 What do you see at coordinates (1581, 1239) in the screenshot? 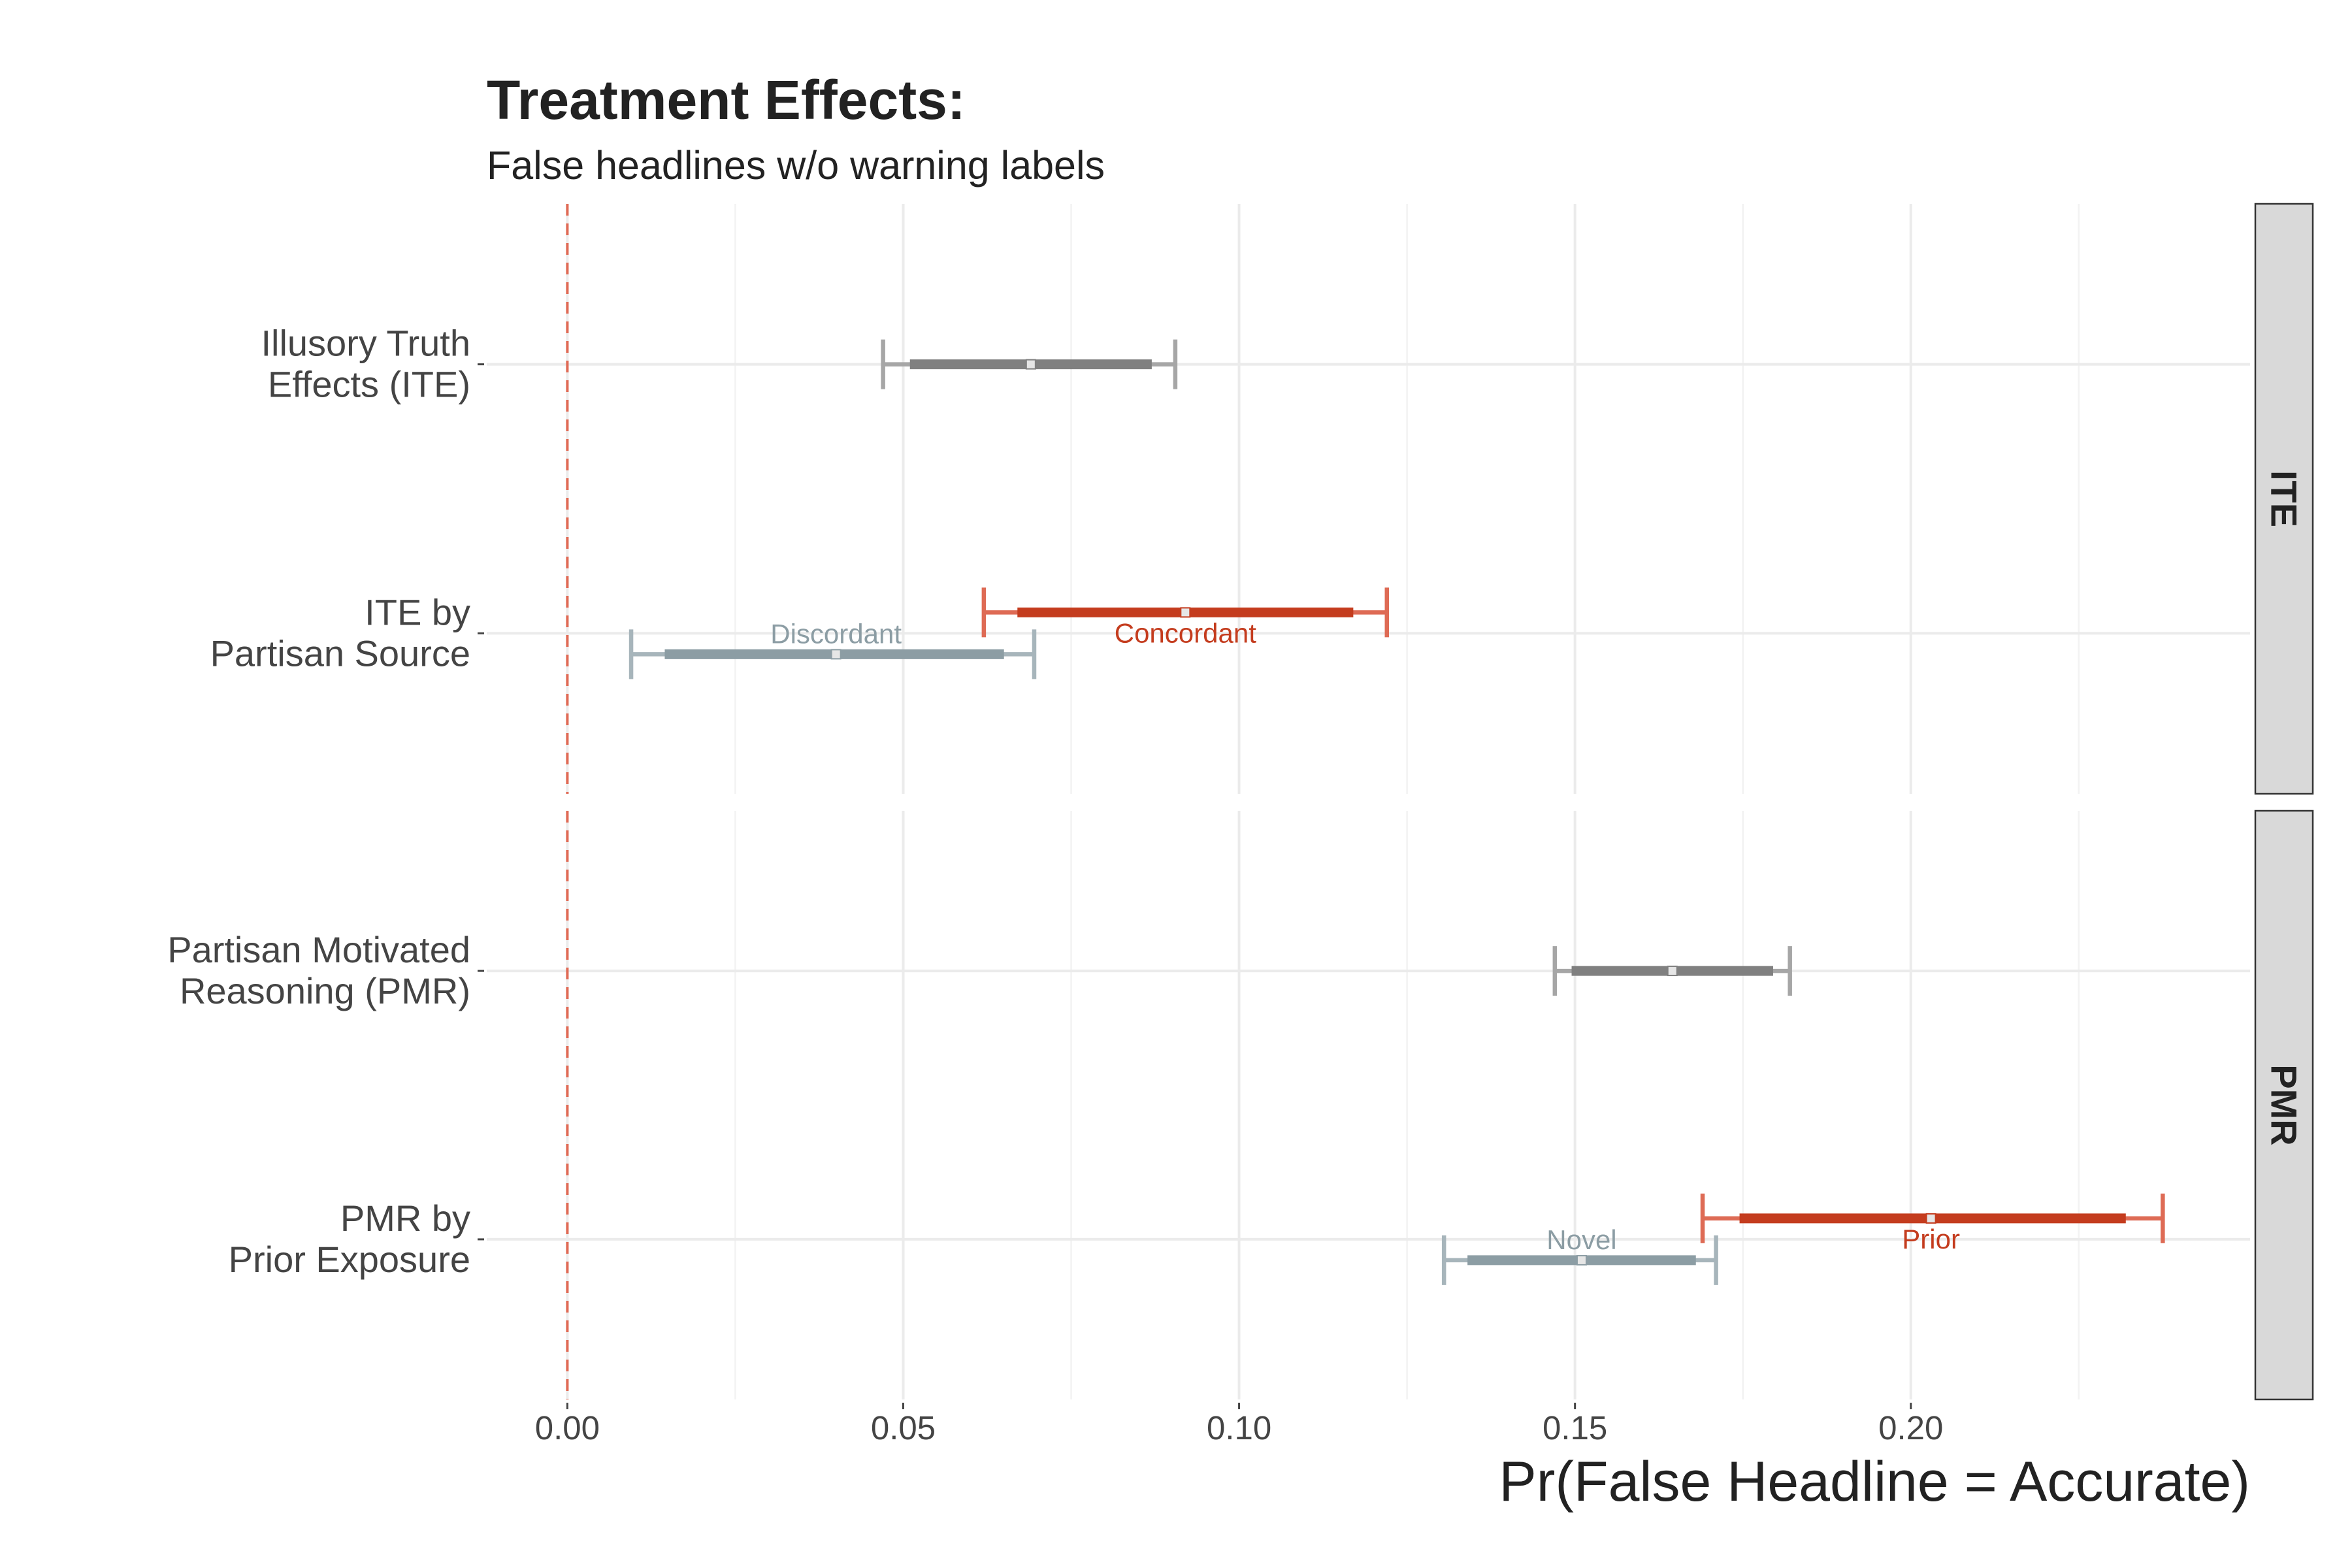
I see `series-annotation: Novel` at bounding box center [1581, 1239].